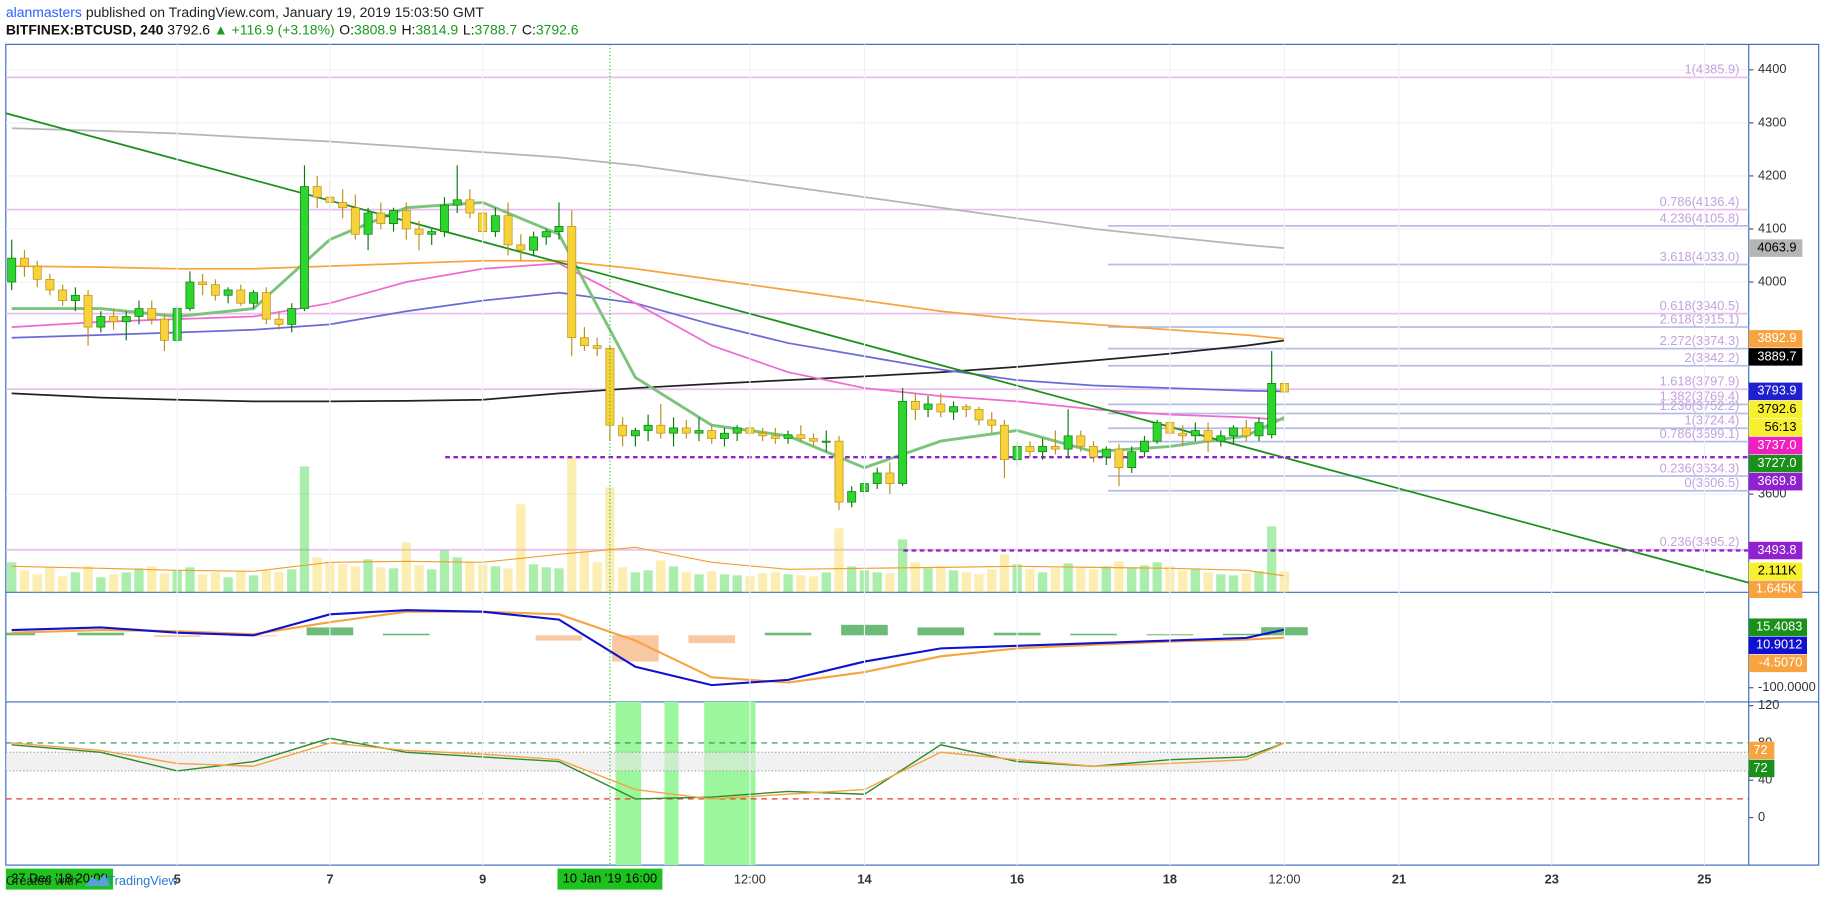 This screenshot has width=1828, height=899. Describe the element at coordinates (346, 29) in the screenshot. I see `ohlc-key: O:` at that location.